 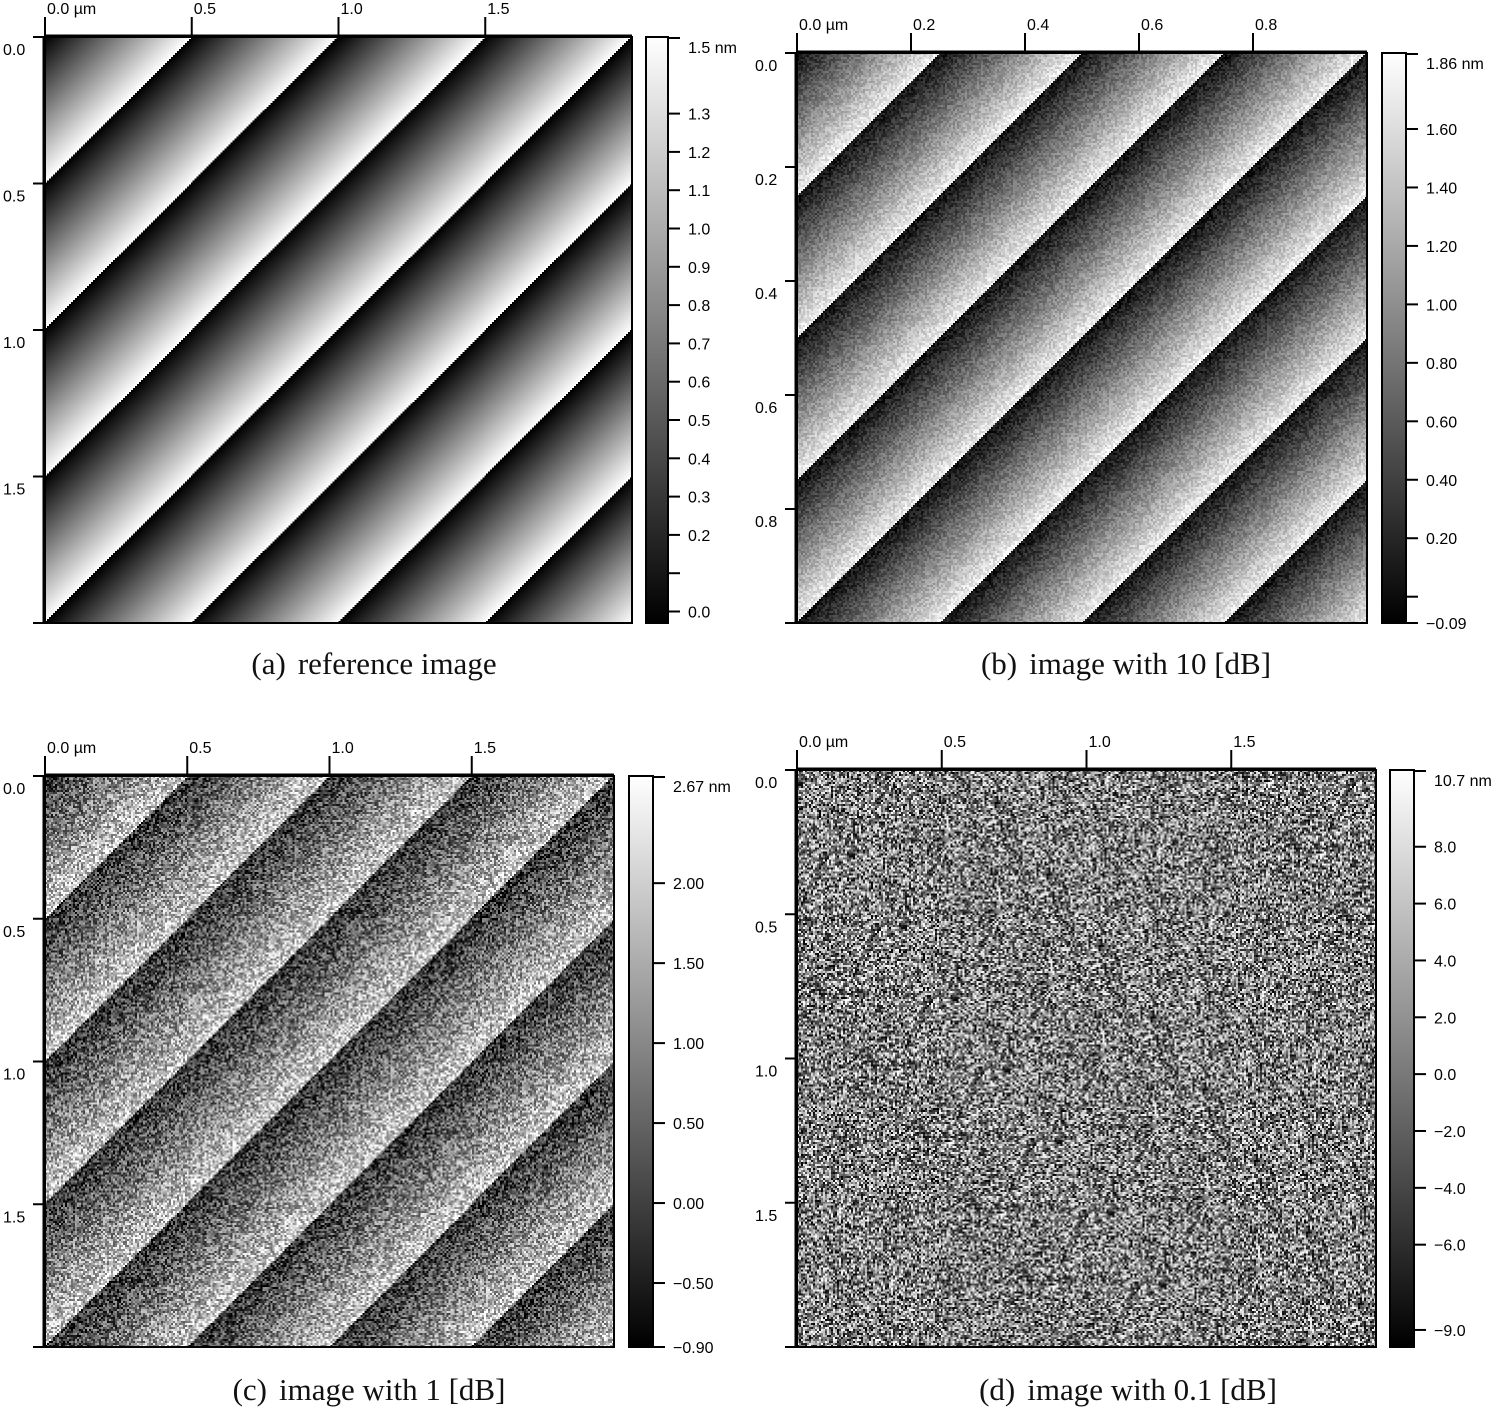 I want to click on panel-a-x-tick-label-0: 0.0 µm, so click(x=71, y=9).